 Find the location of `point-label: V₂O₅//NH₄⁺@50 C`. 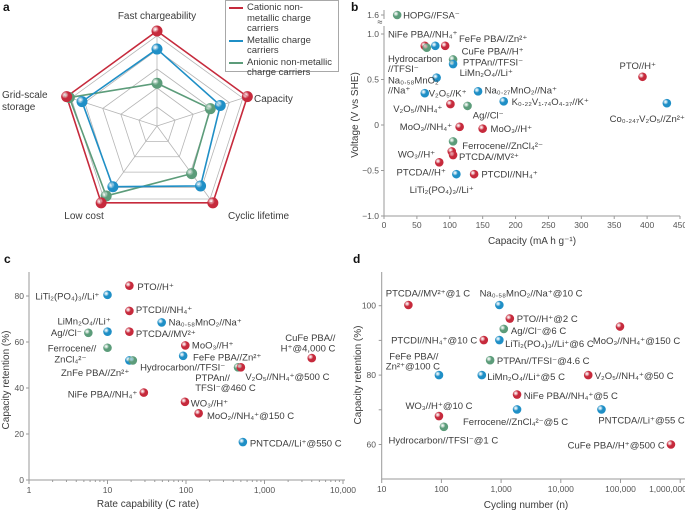

point-label: V₂O₅//NH₄⁺@50 C is located at coordinates (634, 376).